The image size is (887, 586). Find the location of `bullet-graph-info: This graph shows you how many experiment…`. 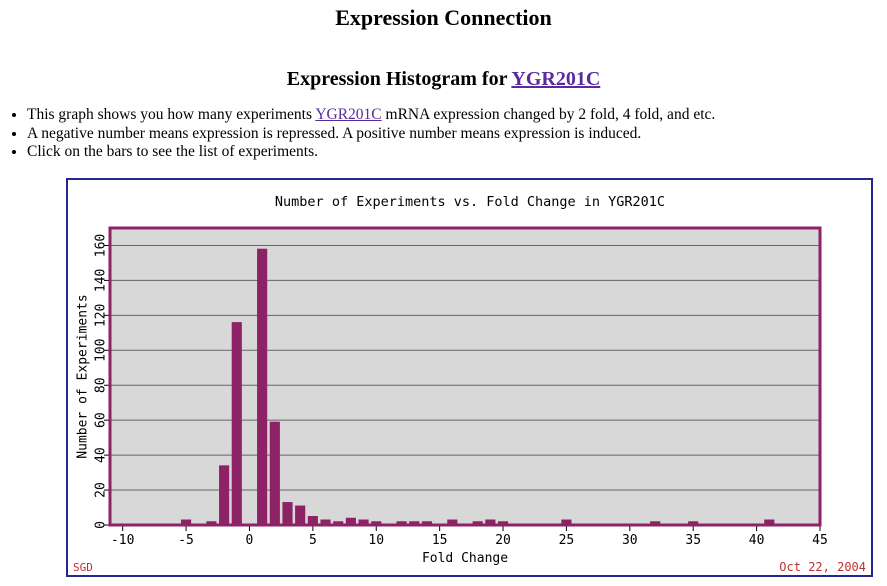

bullet-graph-info: This graph shows you how many experiment… is located at coordinates (457, 115).